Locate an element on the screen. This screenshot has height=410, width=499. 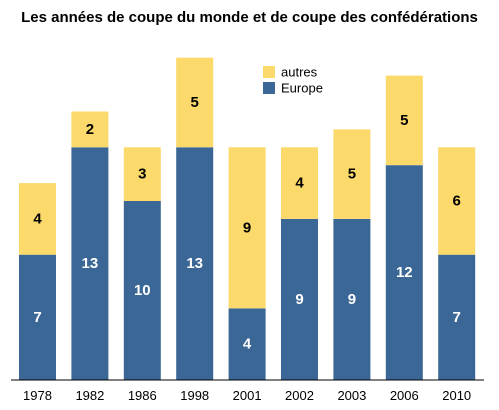
bar-europe-2002 is located at coordinates (299, 299).